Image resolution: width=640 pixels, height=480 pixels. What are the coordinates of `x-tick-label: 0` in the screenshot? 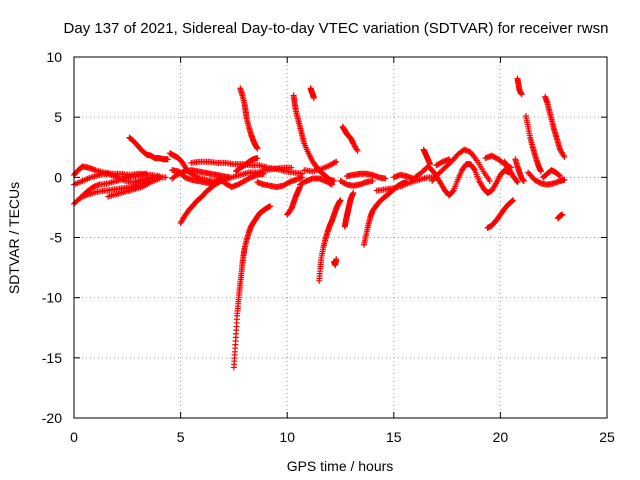 It's located at (74, 437).